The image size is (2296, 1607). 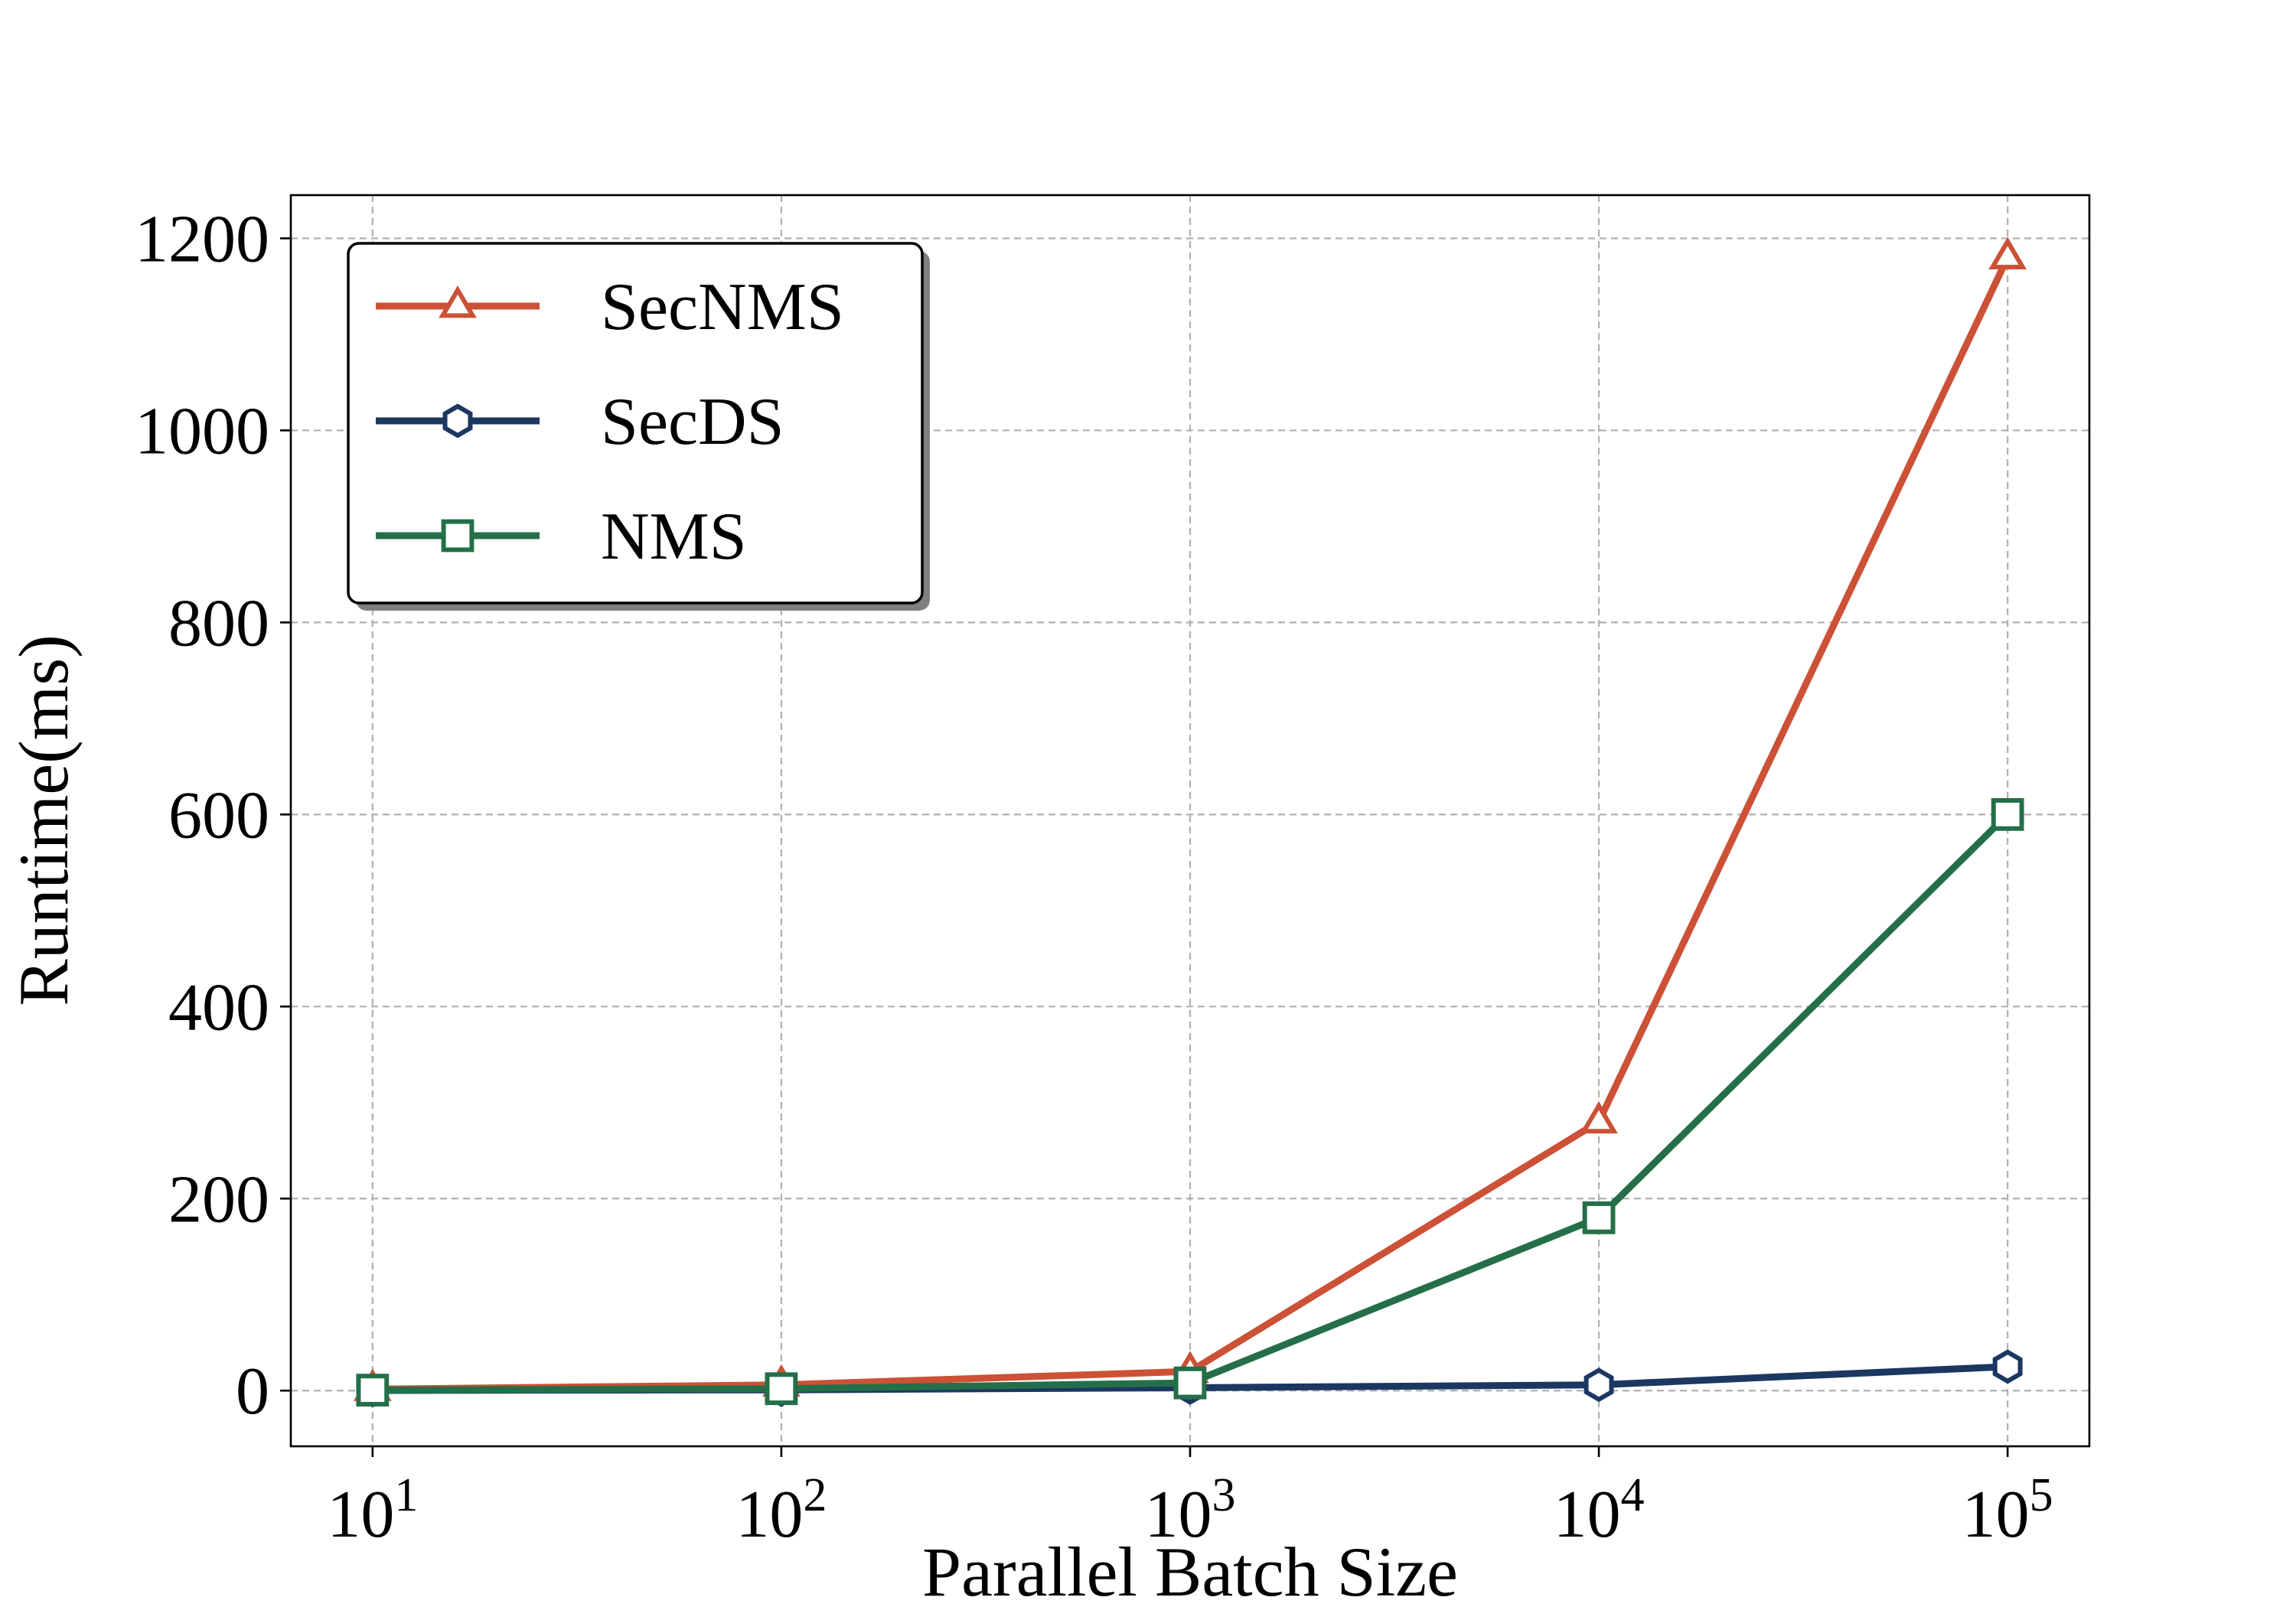 What do you see at coordinates (218, 623) in the screenshot?
I see `y-tick-label: 800` at bounding box center [218, 623].